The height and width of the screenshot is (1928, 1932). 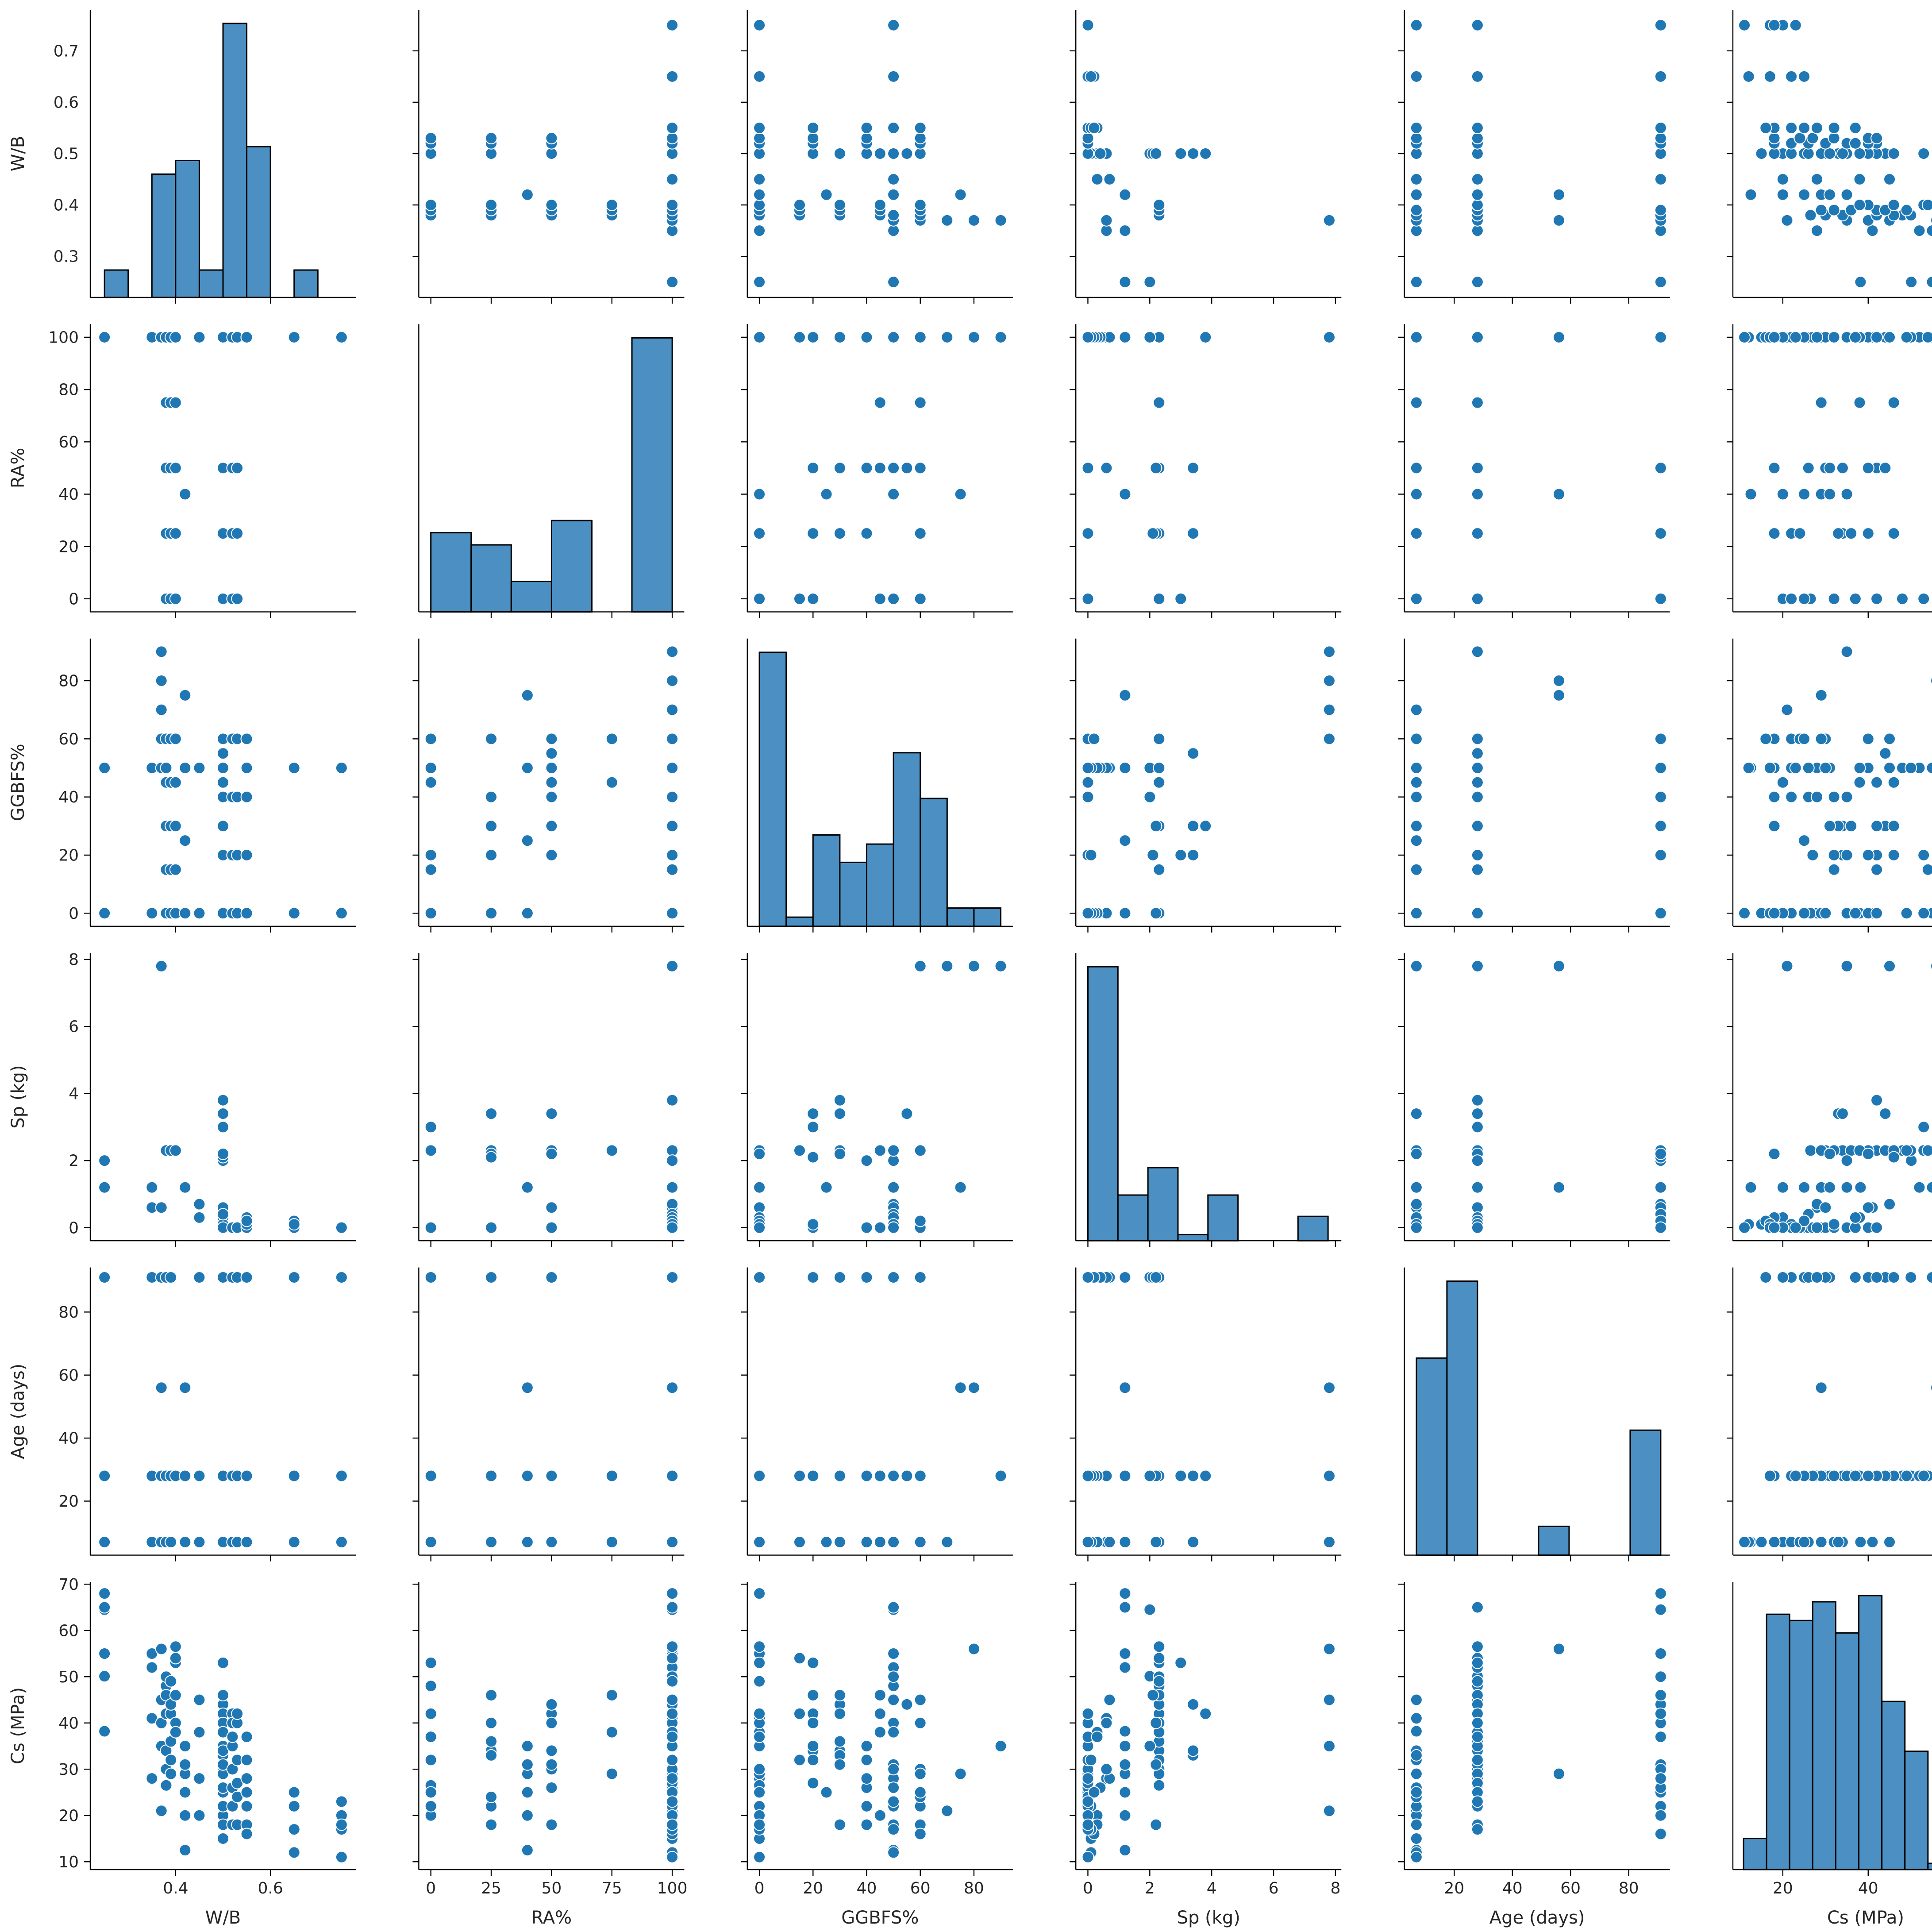 I want to click on panel-ra-vs-cs, so click(x=1830, y=471).